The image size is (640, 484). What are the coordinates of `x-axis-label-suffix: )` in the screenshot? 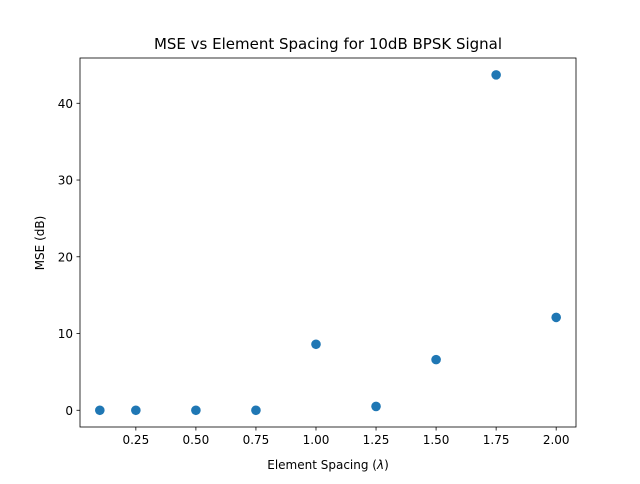 It's located at (386, 465).